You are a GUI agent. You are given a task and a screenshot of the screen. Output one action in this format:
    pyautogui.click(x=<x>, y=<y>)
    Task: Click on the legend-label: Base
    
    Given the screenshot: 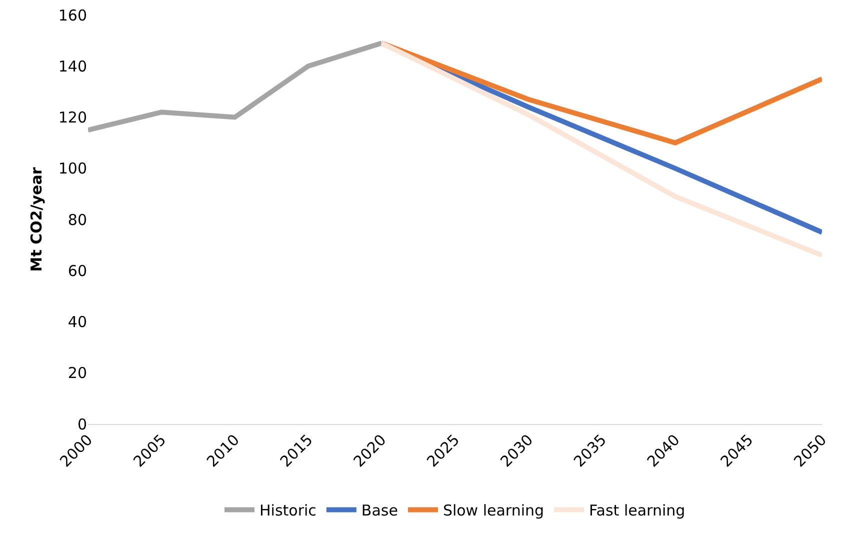 What is the action you would take?
    pyautogui.click(x=379, y=511)
    